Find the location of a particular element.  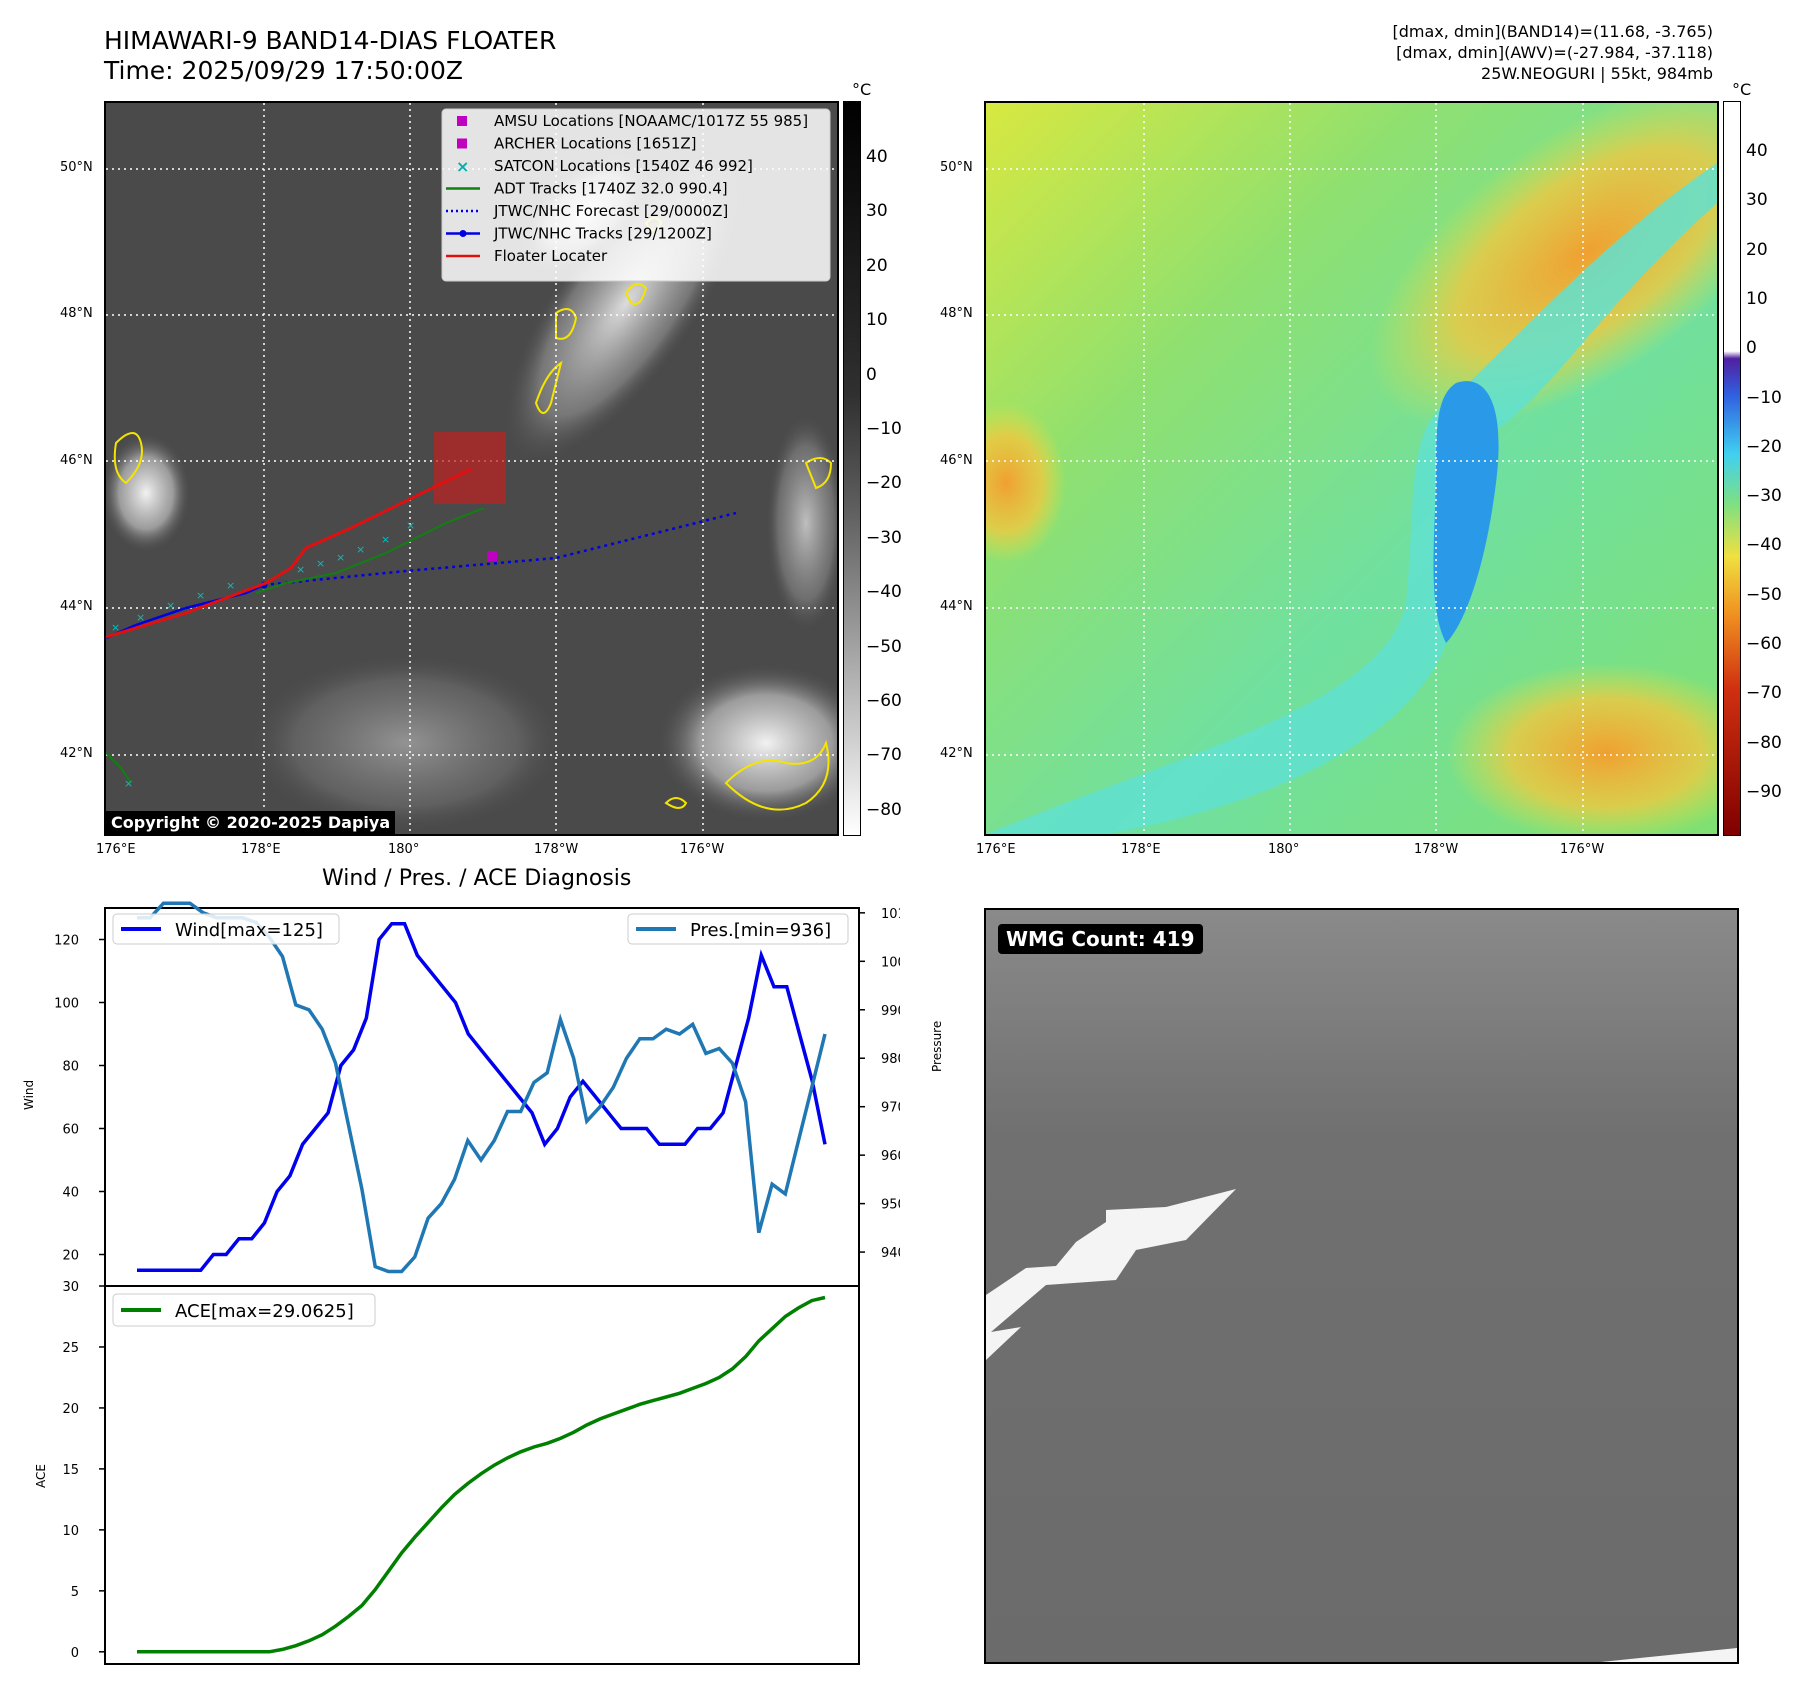

ir-colorbar is located at coordinates (852, 468).